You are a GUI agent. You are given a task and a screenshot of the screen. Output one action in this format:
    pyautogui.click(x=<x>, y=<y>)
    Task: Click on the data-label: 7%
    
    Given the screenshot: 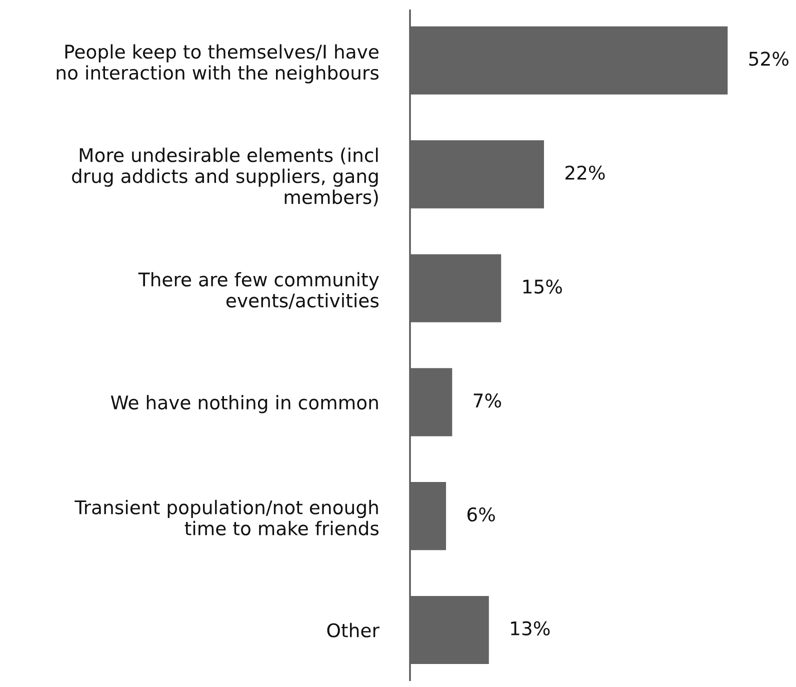 What is the action you would take?
    pyautogui.click(x=488, y=400)
    